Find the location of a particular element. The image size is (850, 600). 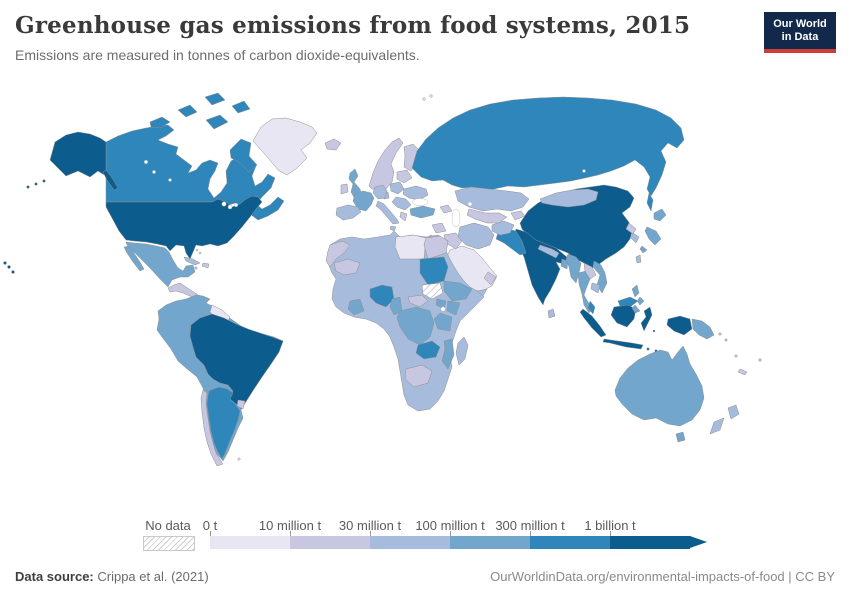

country-mexico is located at coordinates (160, 264).